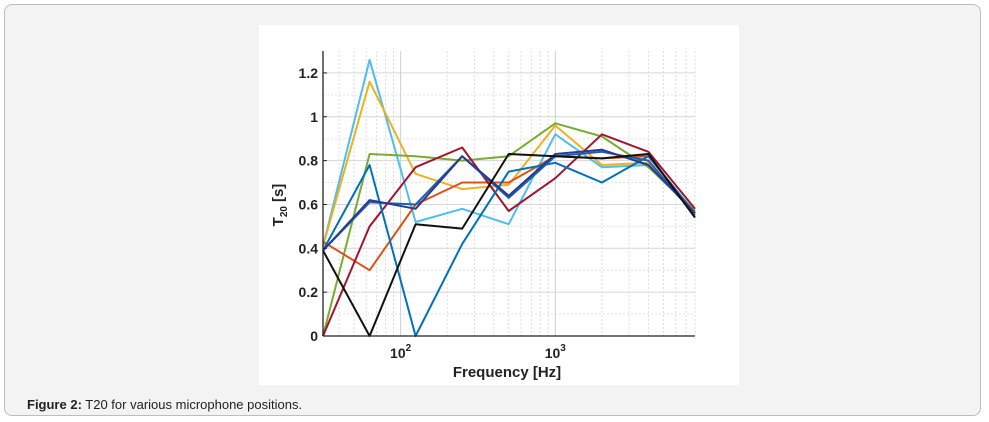 This screenshot has height=422, width=989. I want to click on y-tick-label: 0.6, so click(309, 204).